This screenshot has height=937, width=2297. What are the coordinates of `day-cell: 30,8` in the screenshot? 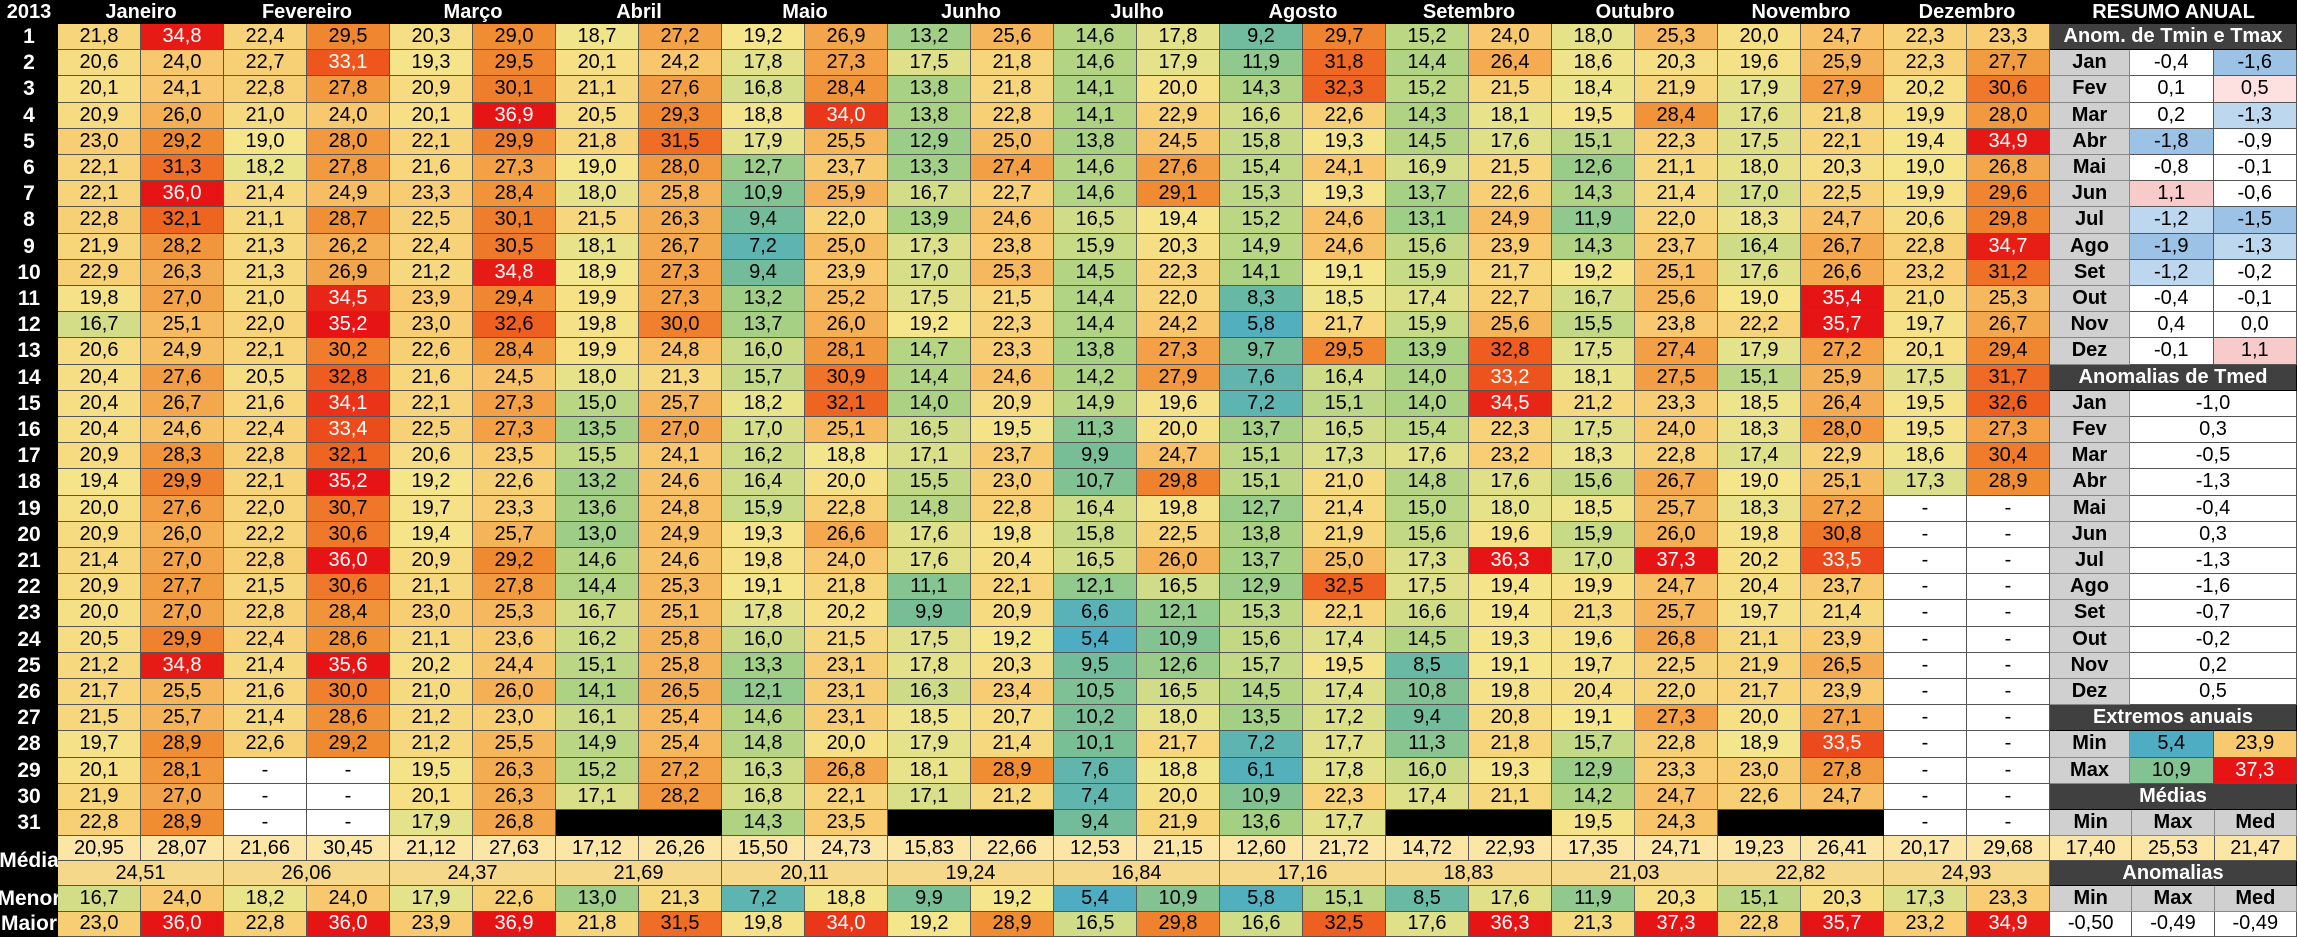 It's located at (1842, 534).